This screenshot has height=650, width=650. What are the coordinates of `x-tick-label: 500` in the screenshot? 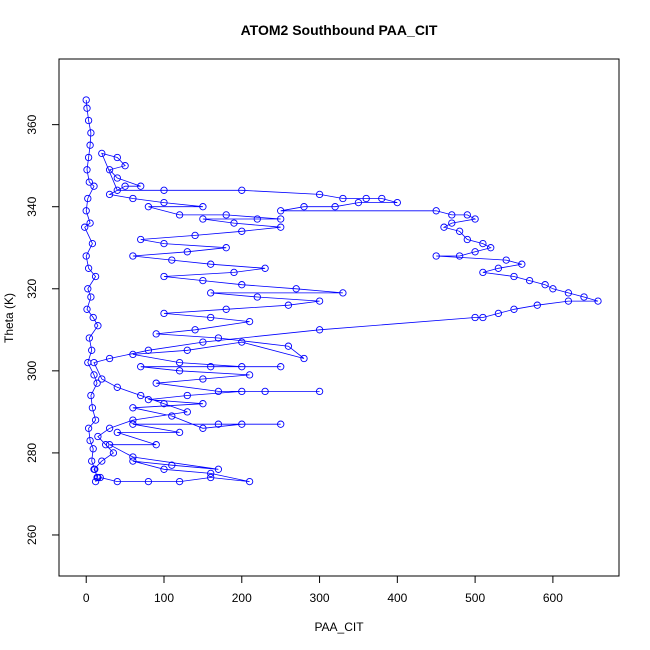 It's located at (475, 598).